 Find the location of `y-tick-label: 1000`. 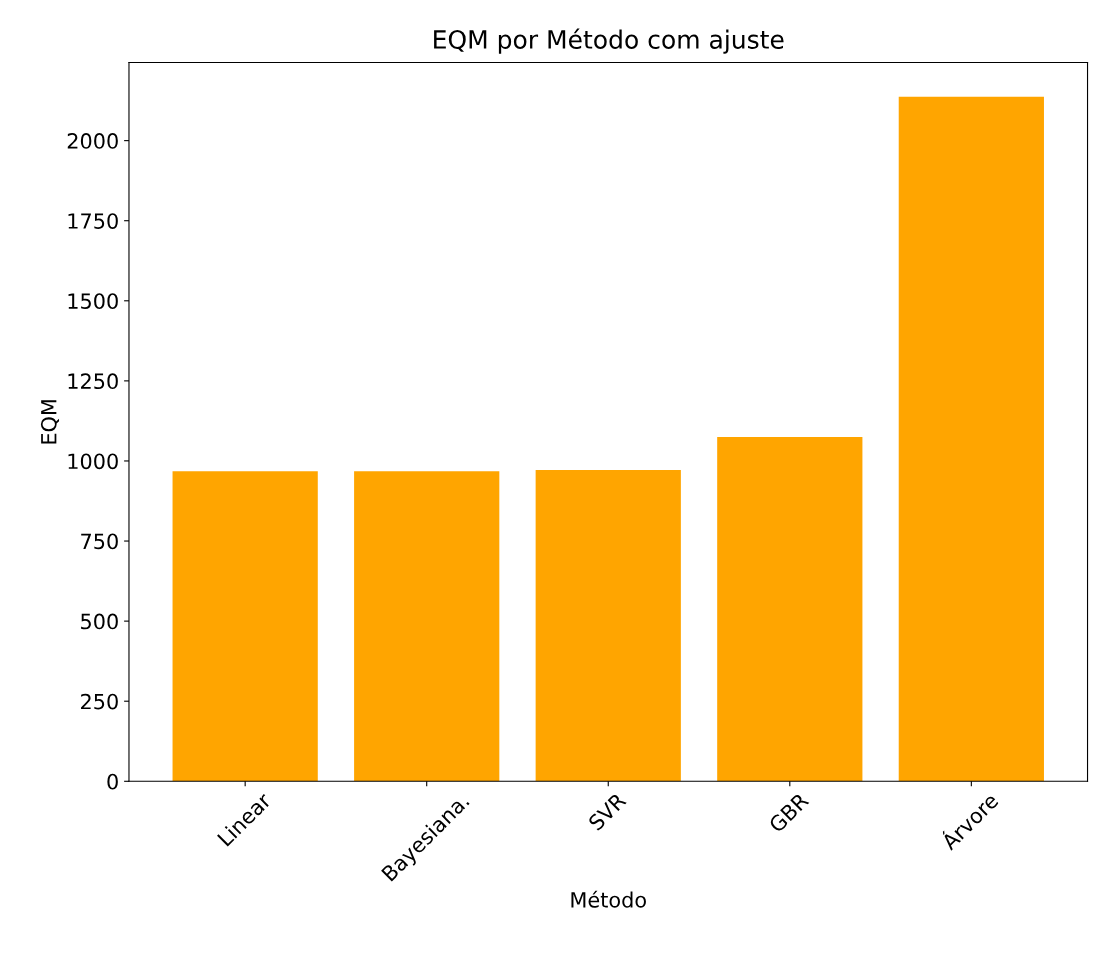

y-tick-label: 1000 is located at coordinates (93, 461).